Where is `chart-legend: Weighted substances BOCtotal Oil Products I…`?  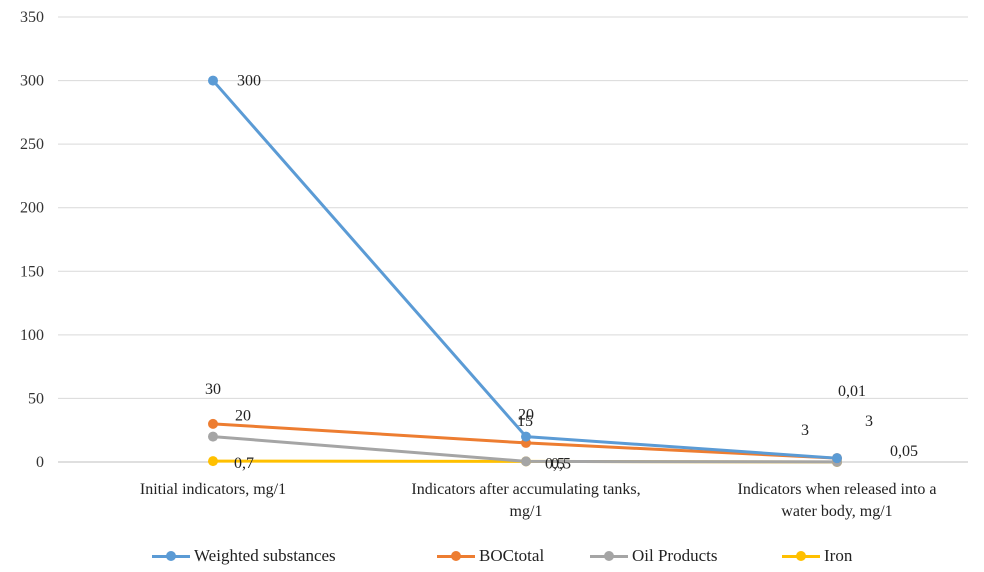
chart-legend: Weighted substances BOCtotal Oil Products I… is located at coordinates (492, 558).